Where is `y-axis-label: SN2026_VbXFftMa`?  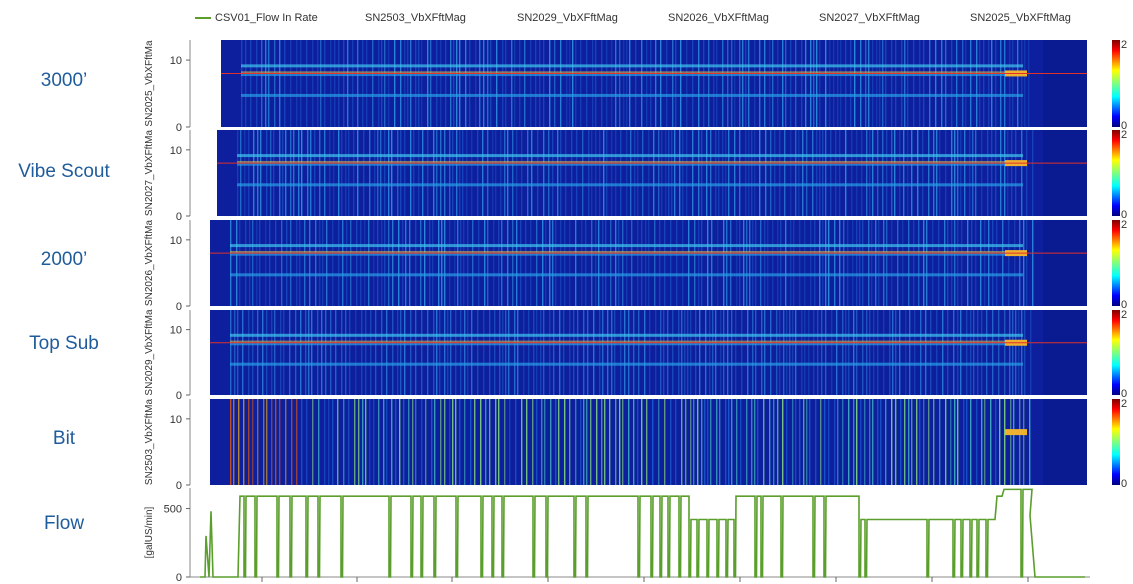
y-axis-label: SN2026_VbXFftMa is located at coordinates (149, 262).